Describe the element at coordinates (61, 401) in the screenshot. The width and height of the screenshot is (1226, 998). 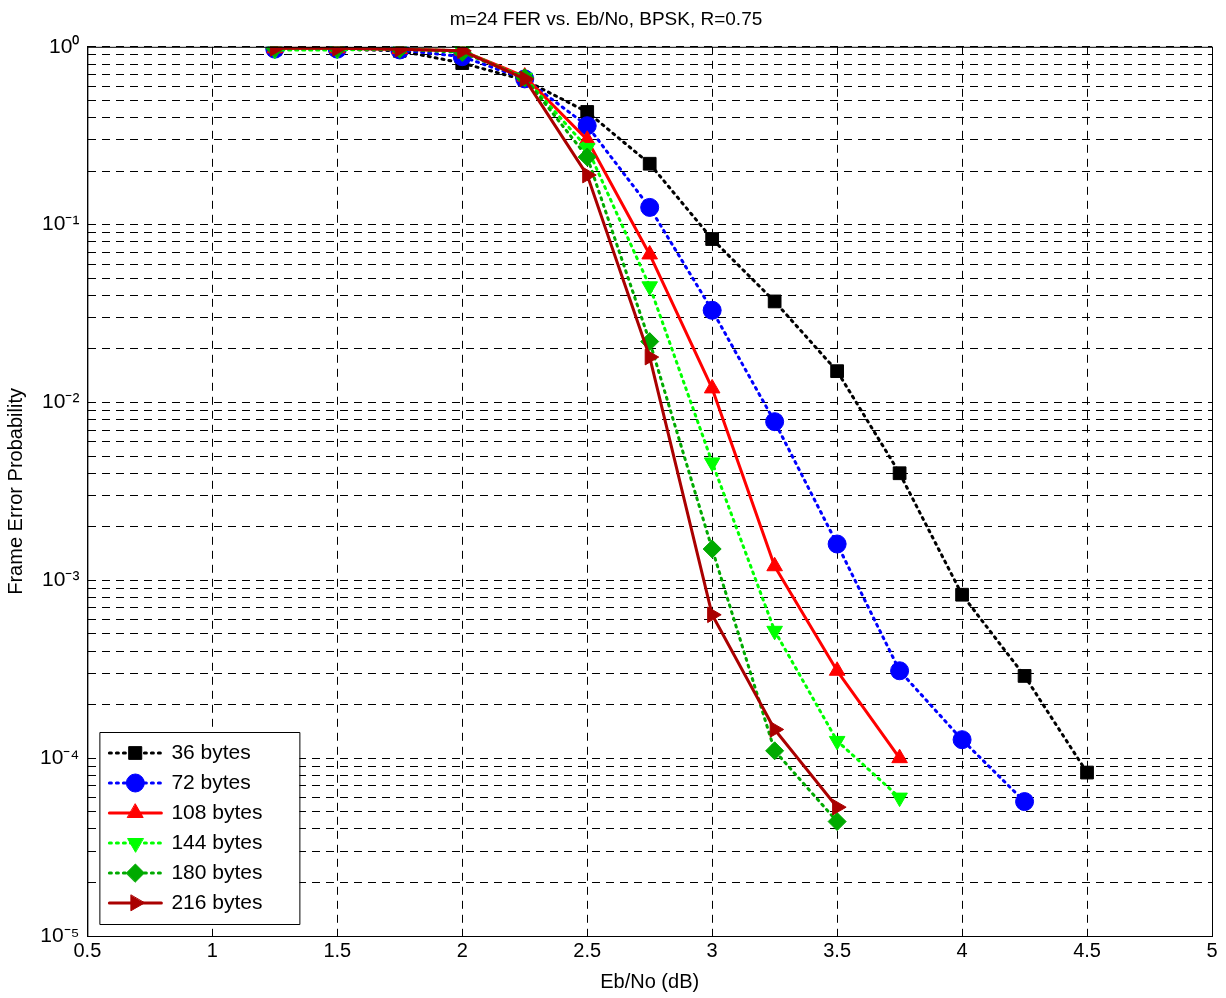
I see `y-tick-label: 10⁻²` at that location.